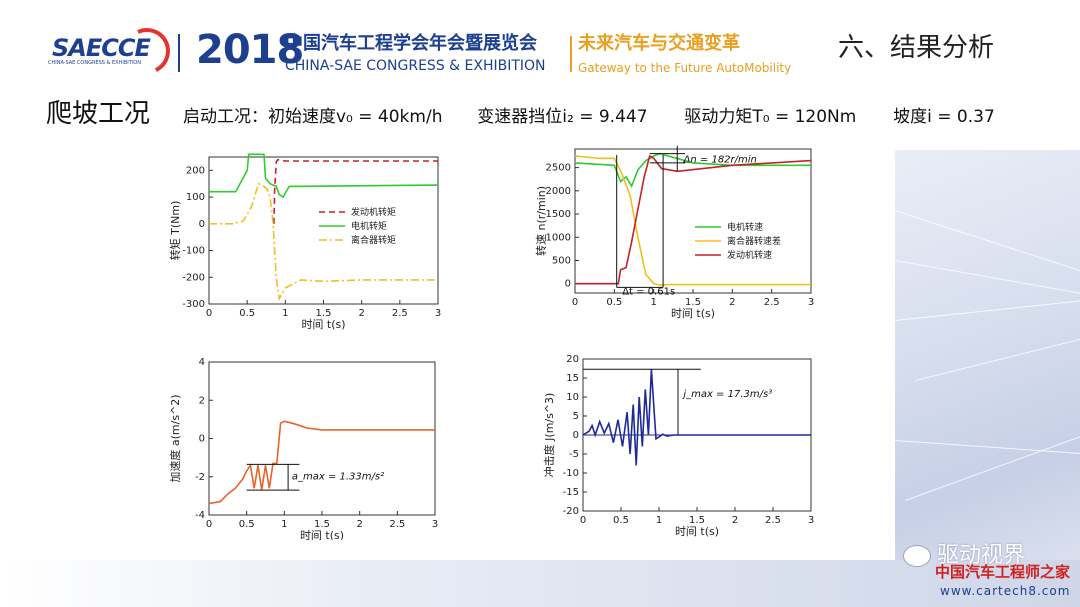 The height and width of the screenshot is (607, 1080). What do you see at coordinates (726, 394) in the screenshot?
I see `jmax-label: j_max = 17.3m/s³` at bounding box center [726, 394].